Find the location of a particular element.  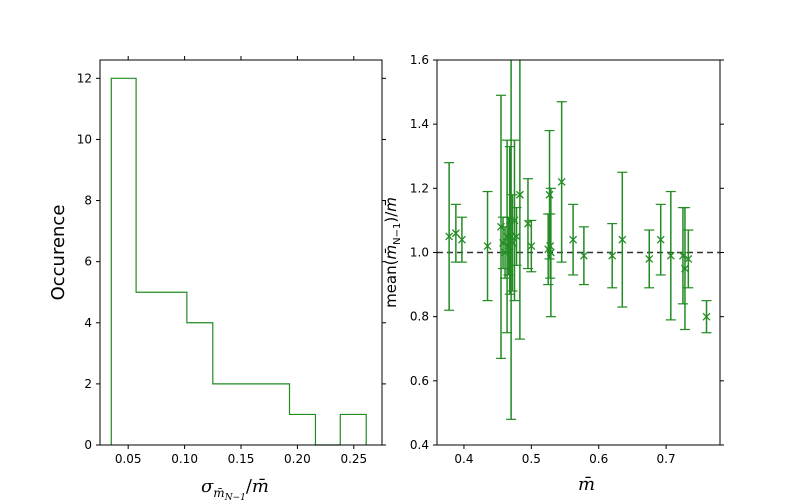

x-tick-label: 0.6 is located at coordinates (598, 459).